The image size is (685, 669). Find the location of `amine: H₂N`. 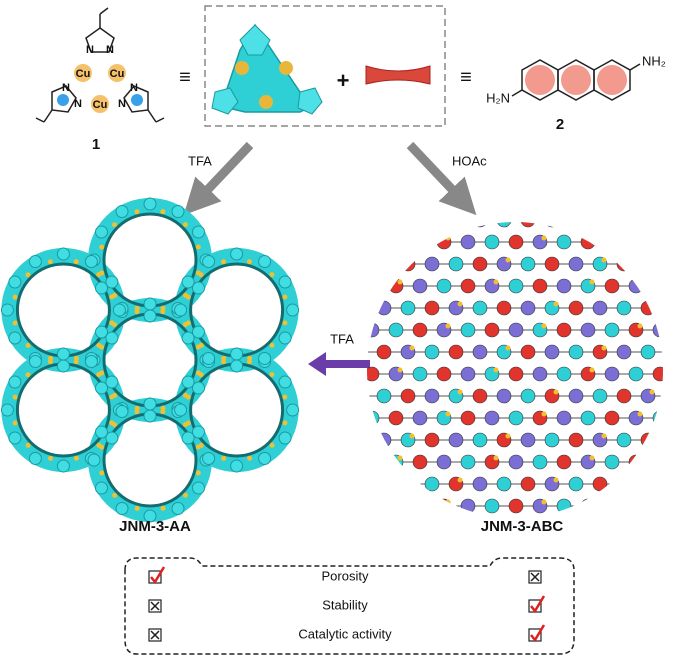

amine: H₂N is located at coordinates (498, 97).